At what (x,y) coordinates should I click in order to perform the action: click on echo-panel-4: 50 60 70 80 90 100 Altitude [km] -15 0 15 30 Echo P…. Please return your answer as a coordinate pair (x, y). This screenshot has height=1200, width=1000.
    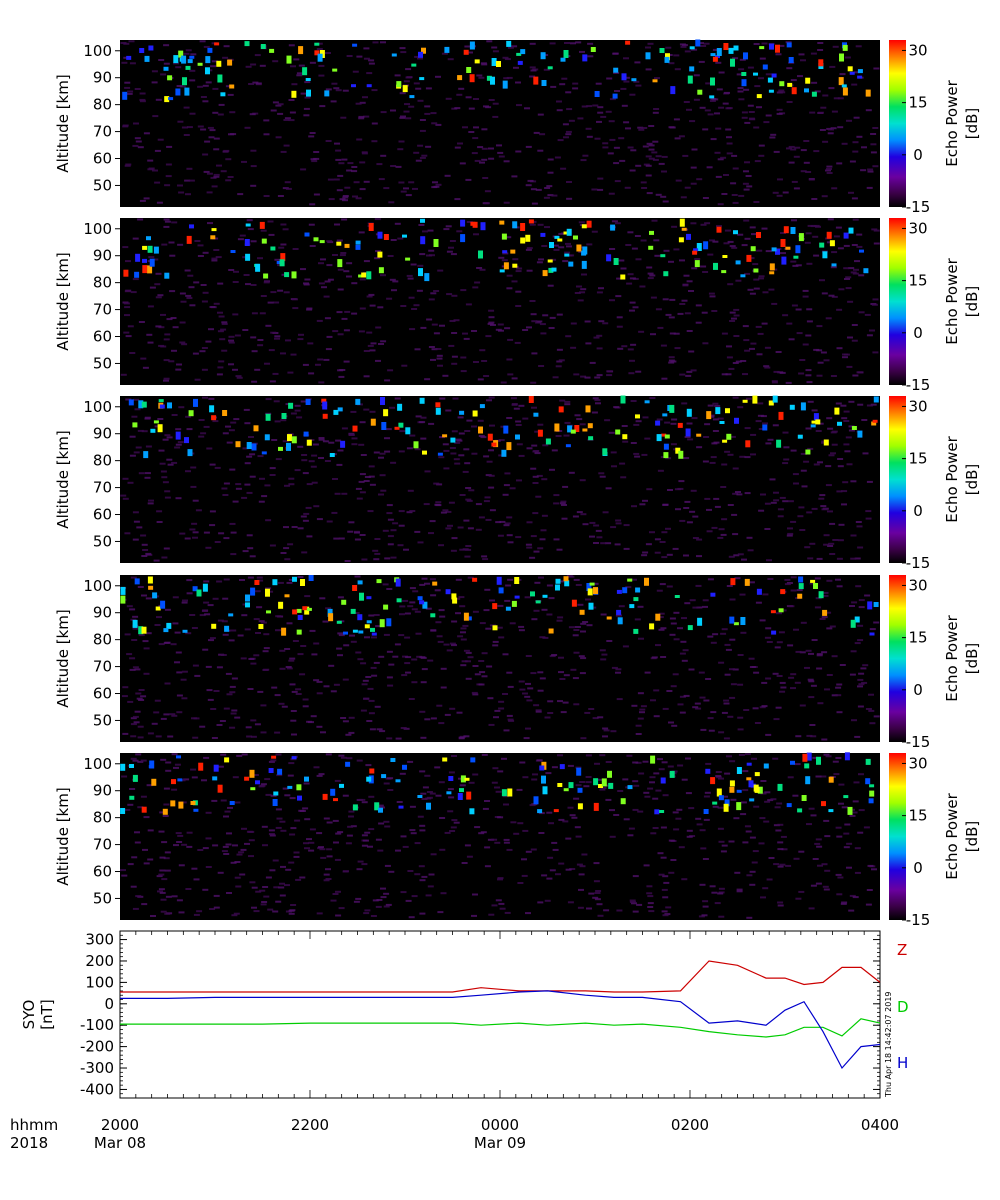
    Looking at the image, I should click on (517, 663).